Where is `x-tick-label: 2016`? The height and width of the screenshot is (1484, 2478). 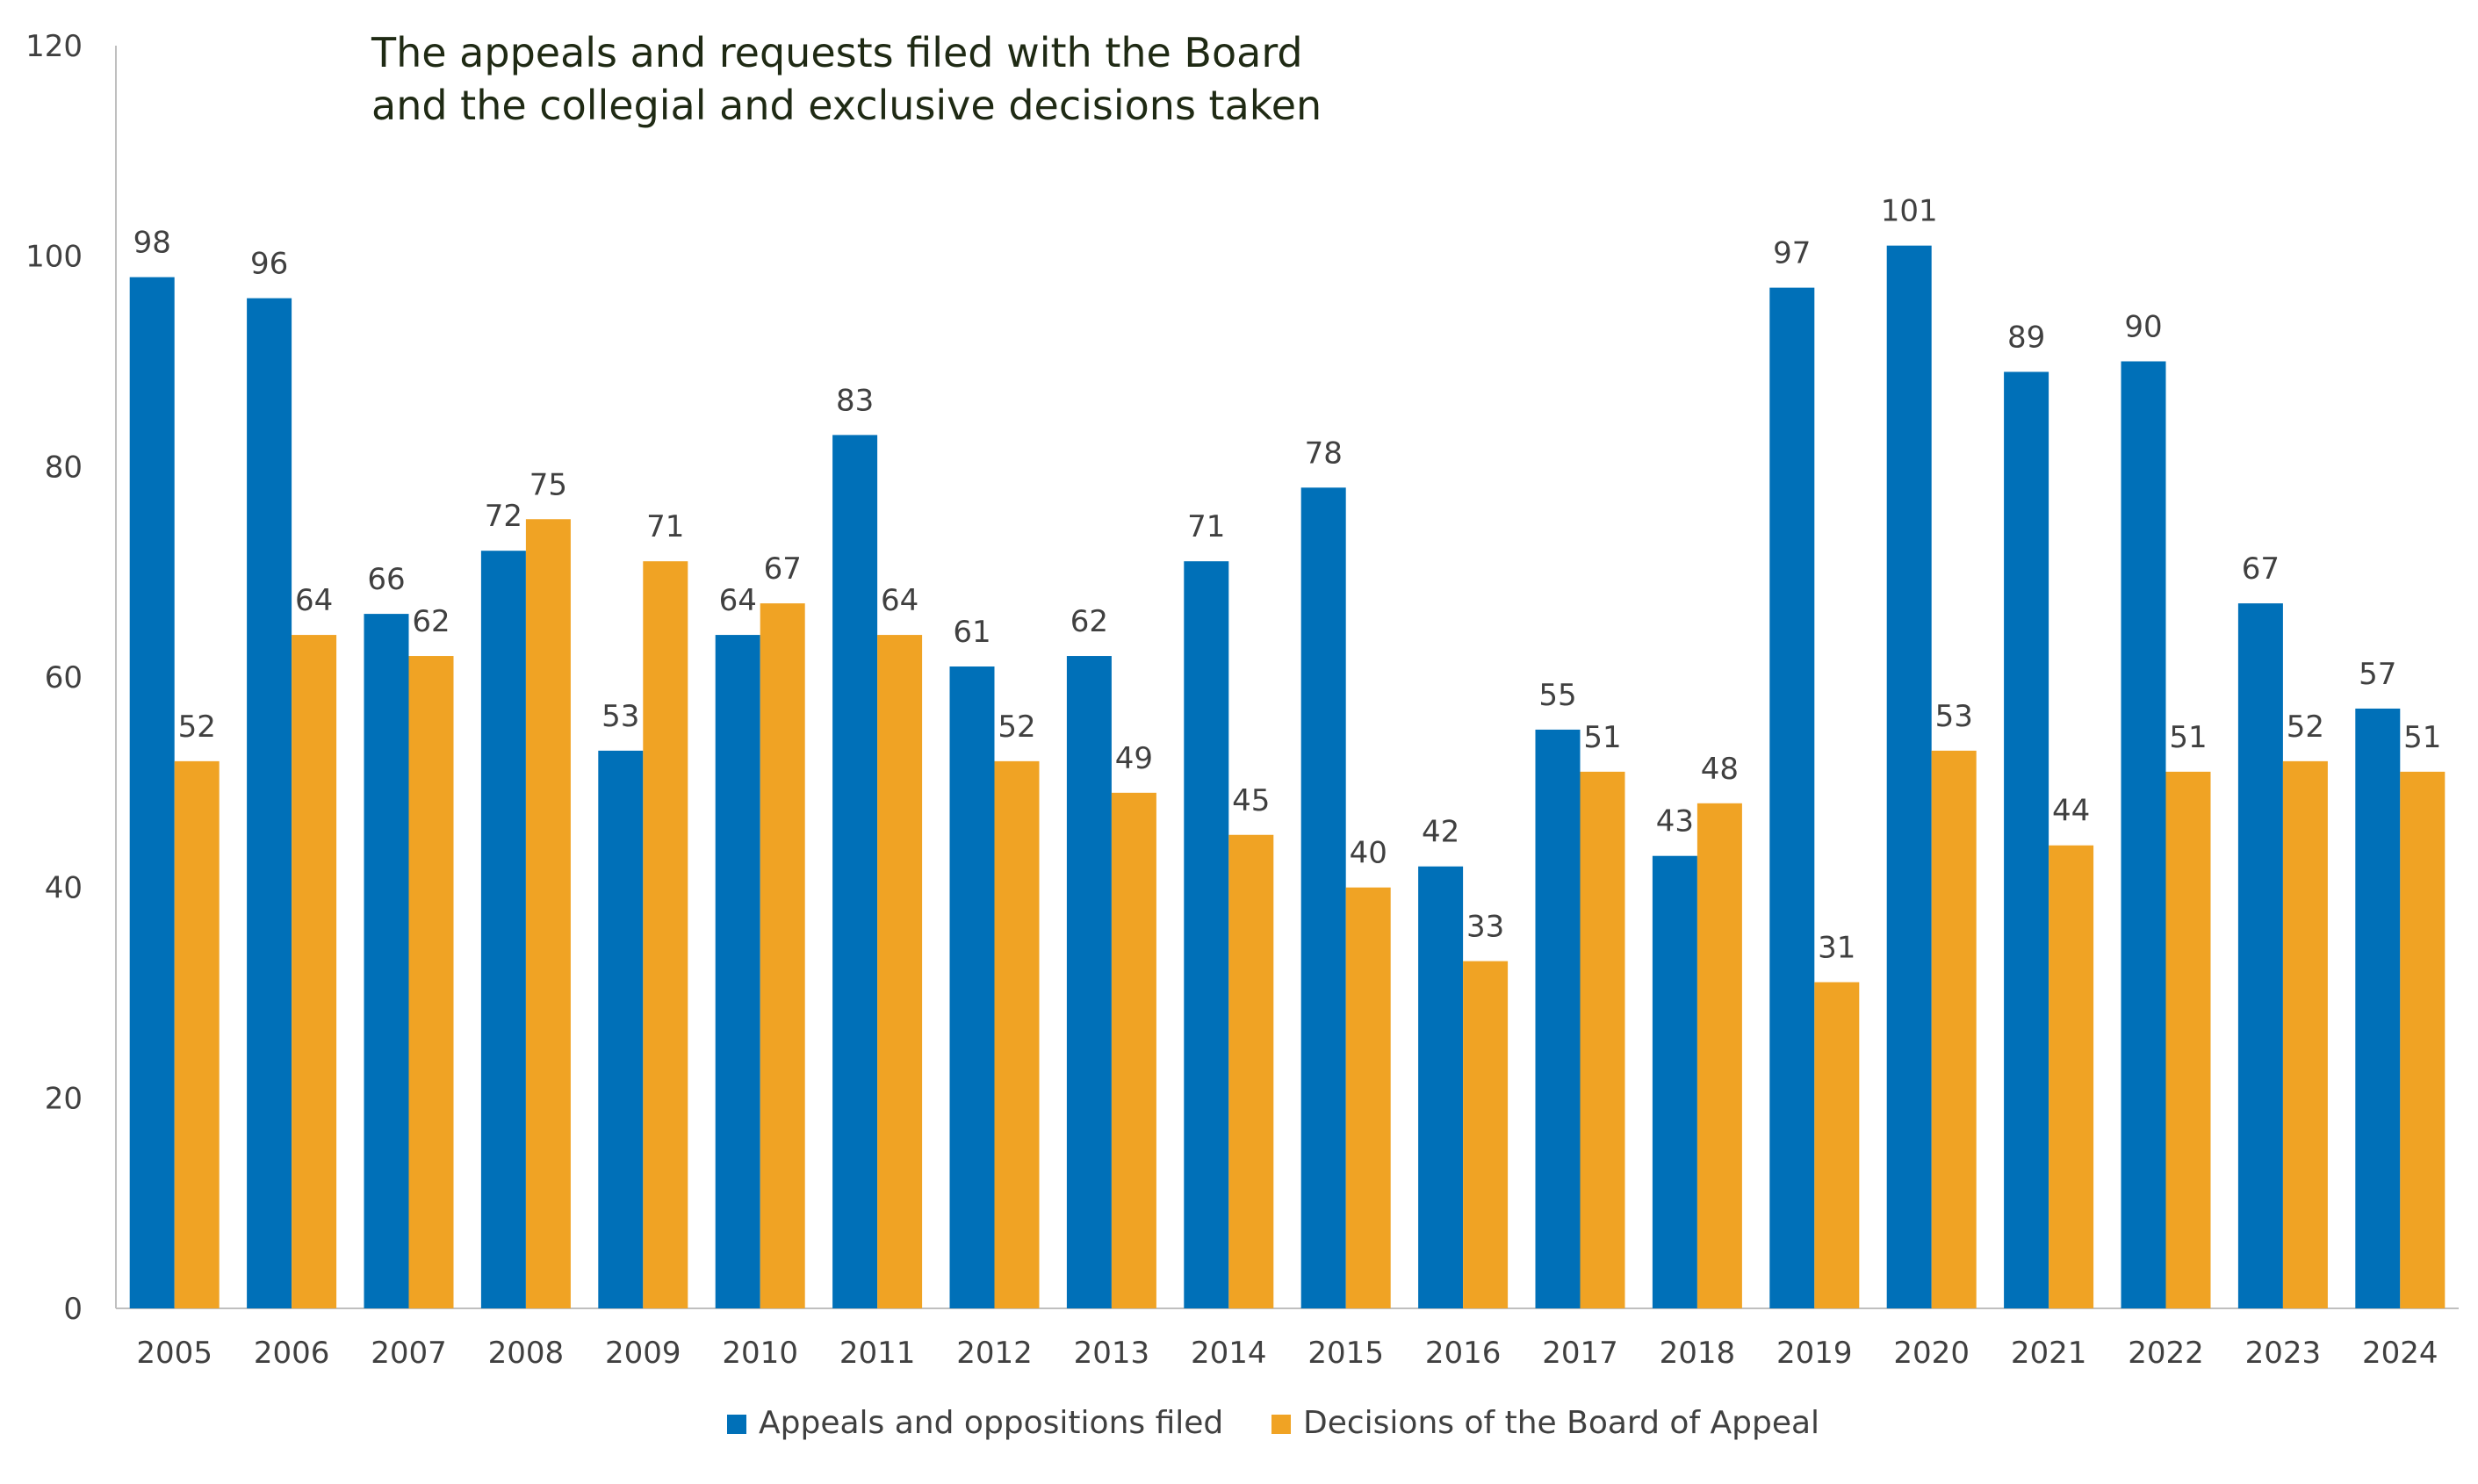 x-tick-label: 2016 is located at coordinates (1463, 1353).